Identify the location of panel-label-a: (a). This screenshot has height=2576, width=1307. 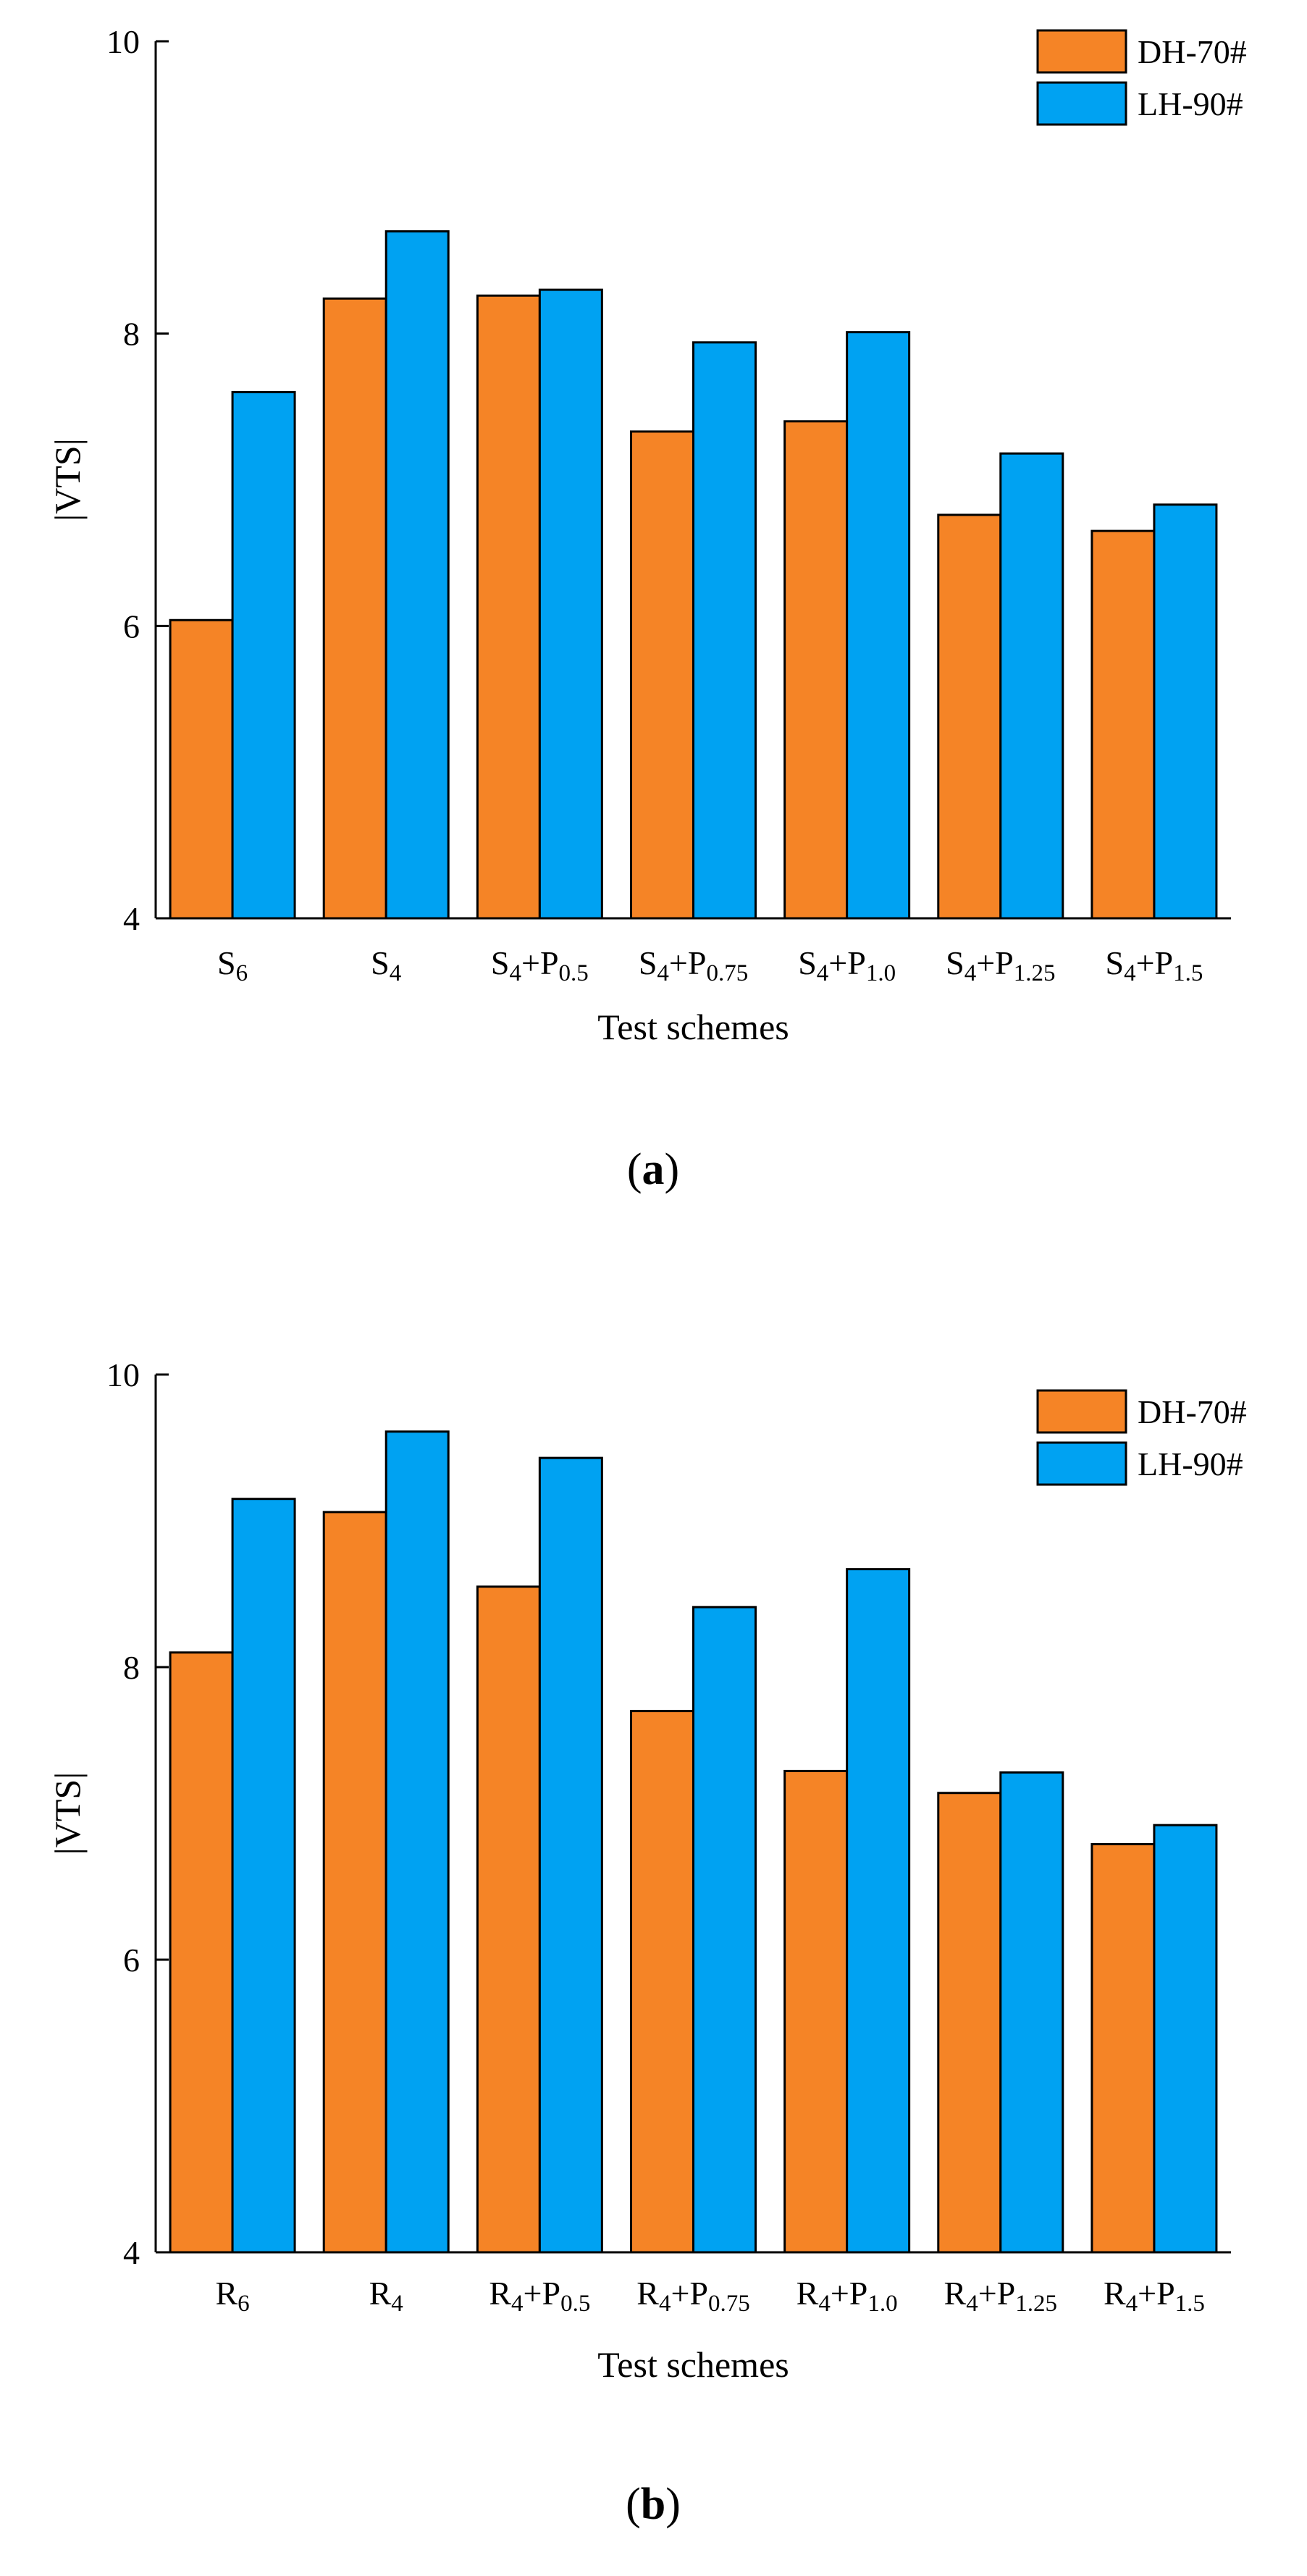
(653, 1169).